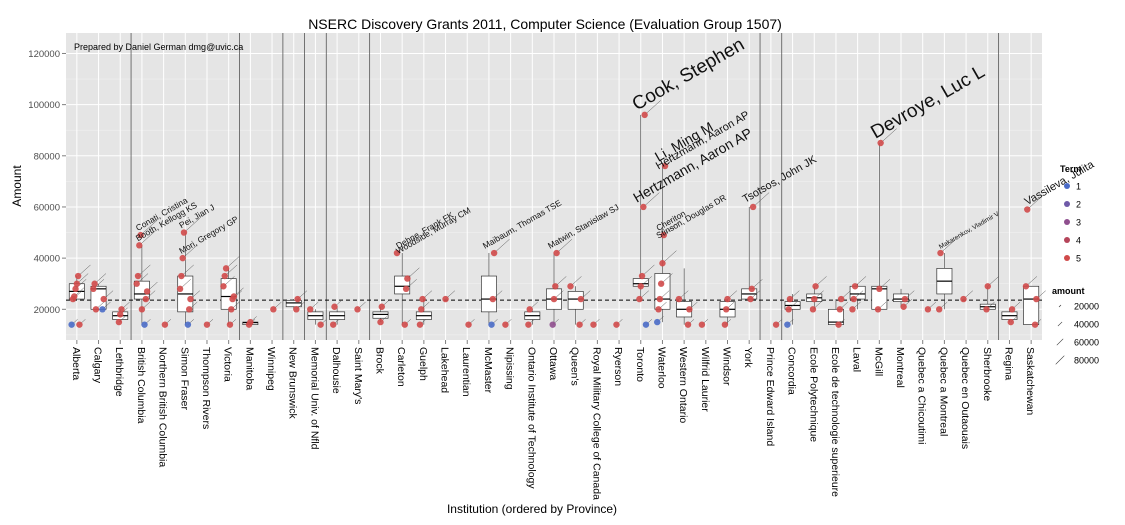  What do you see at coordinates (423, 364) in the screenshot?
I see `x-tick-label: Guelph` at bounding box center [423, 364].